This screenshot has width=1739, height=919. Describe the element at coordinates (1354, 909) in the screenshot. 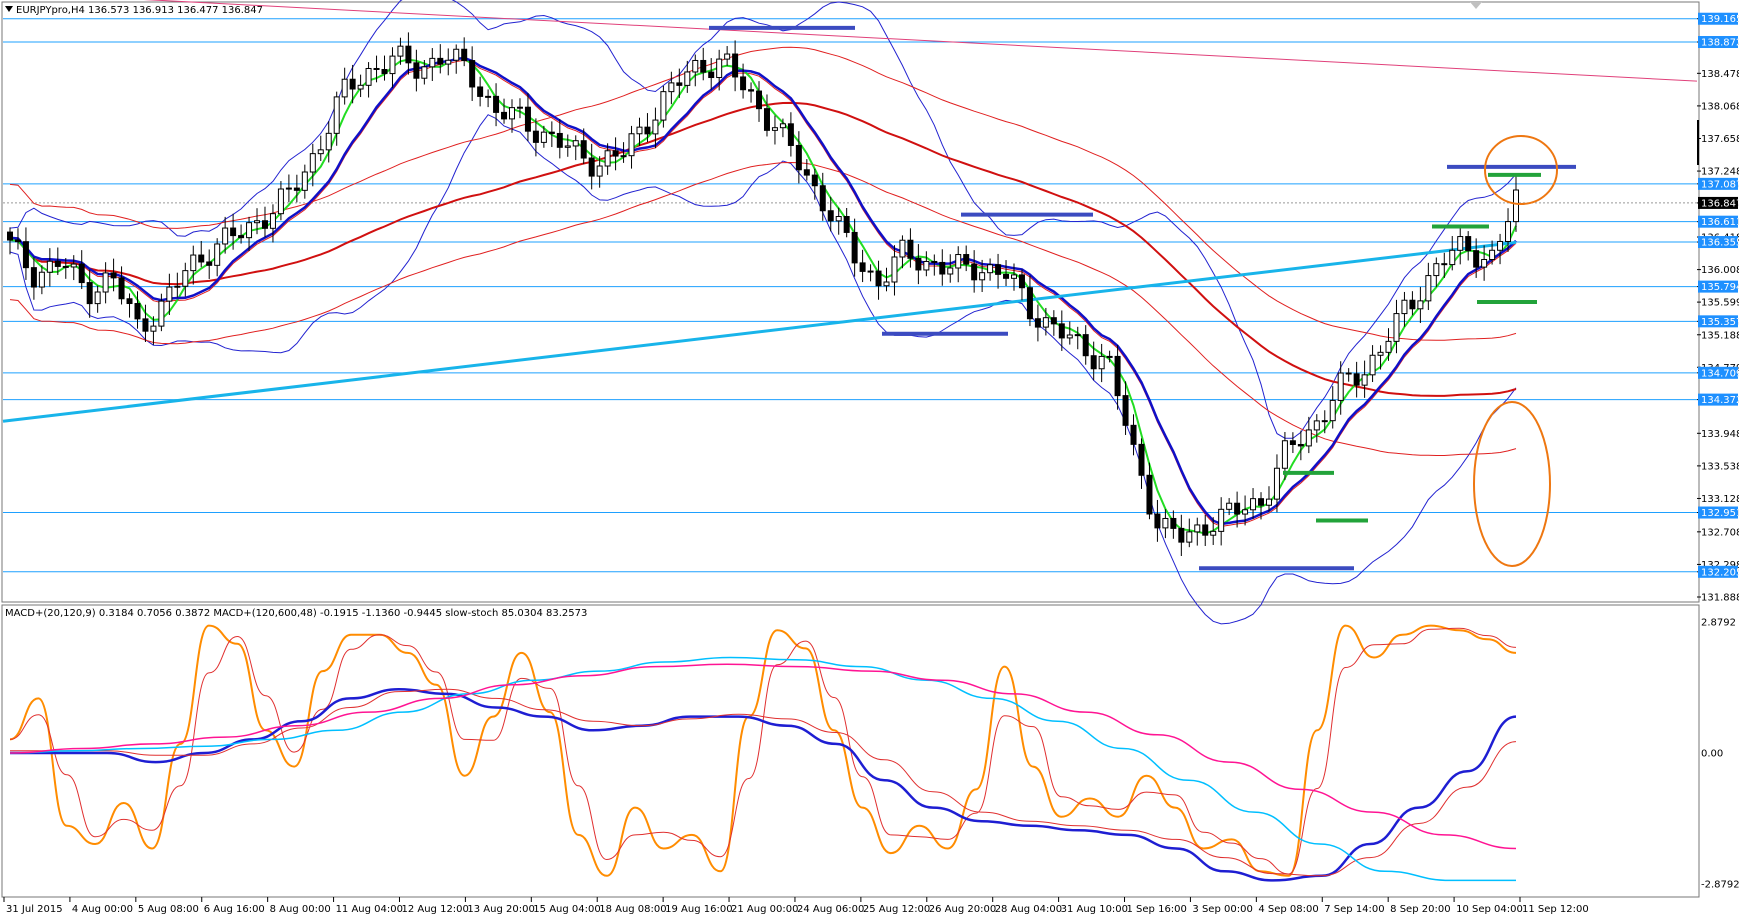

I see `time-tick-label: 7 Sep 14:00` at that location.